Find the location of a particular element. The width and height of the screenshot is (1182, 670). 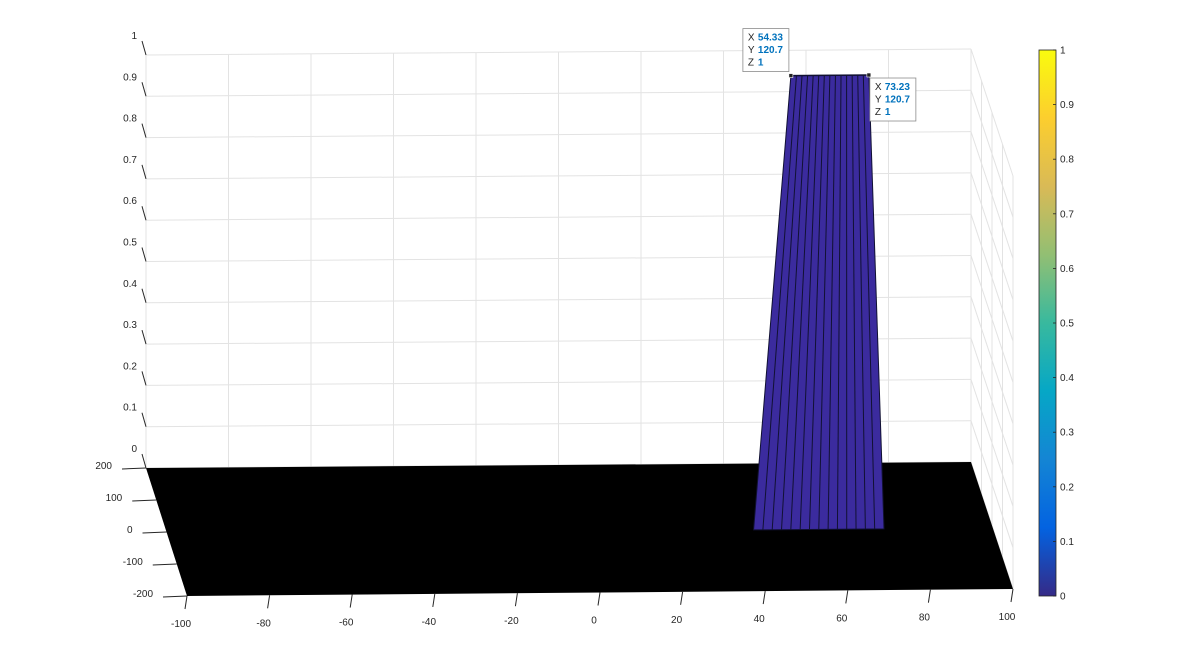

x-tick-label: 0 is located at coordinates (594, 621).